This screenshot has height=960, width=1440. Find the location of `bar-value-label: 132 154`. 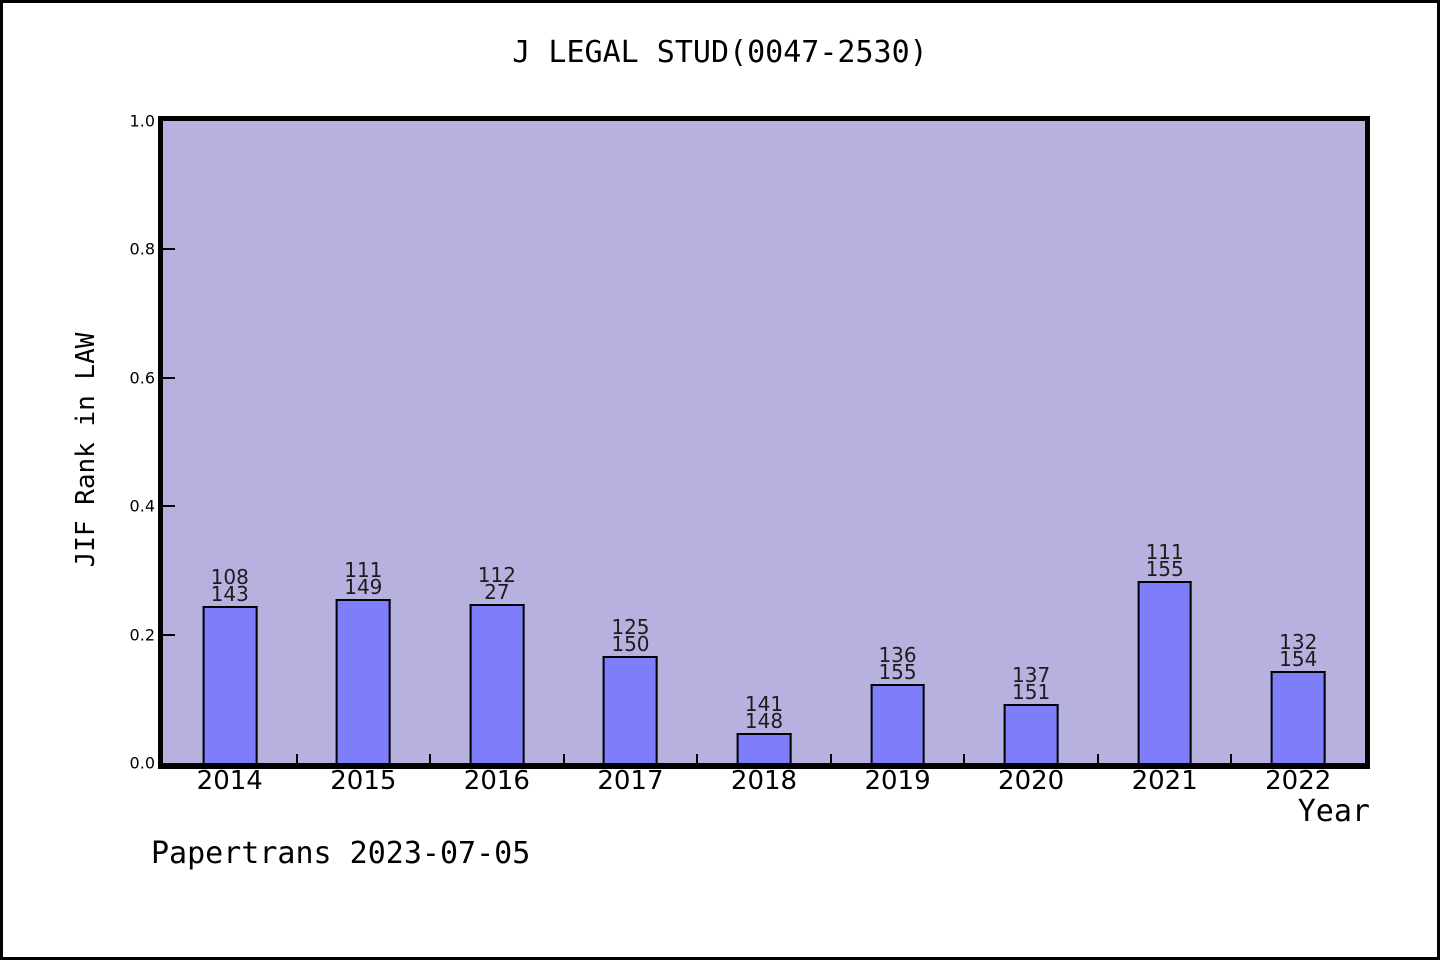

bar-value-label: 132 154 is located at coordinates (1298, 651).